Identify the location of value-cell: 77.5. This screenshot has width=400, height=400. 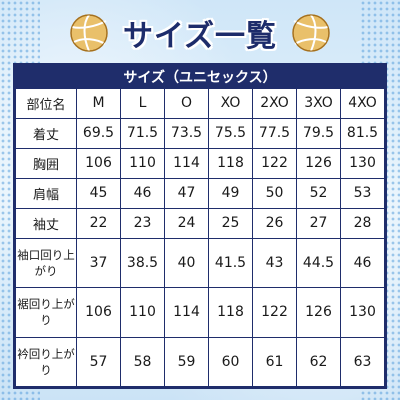
(274, 133).